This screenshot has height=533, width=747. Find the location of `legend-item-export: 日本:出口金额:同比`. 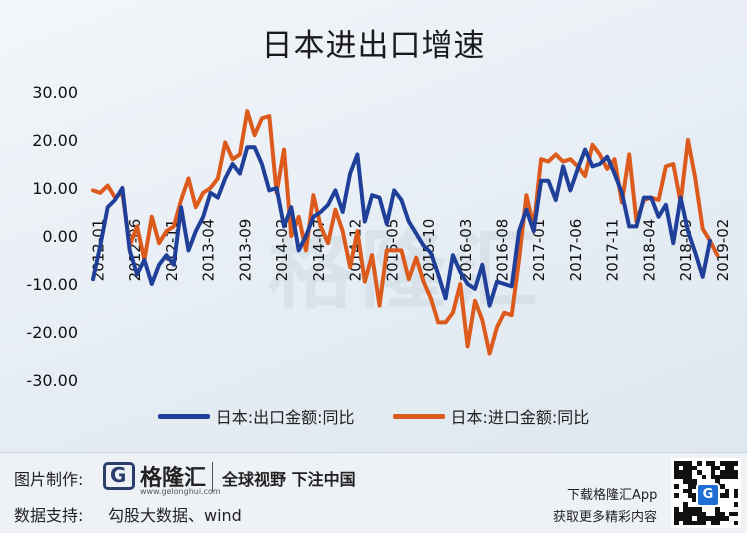

legend-item-export: 日本:出口金额:同比 is located at coordinates (256, 416).